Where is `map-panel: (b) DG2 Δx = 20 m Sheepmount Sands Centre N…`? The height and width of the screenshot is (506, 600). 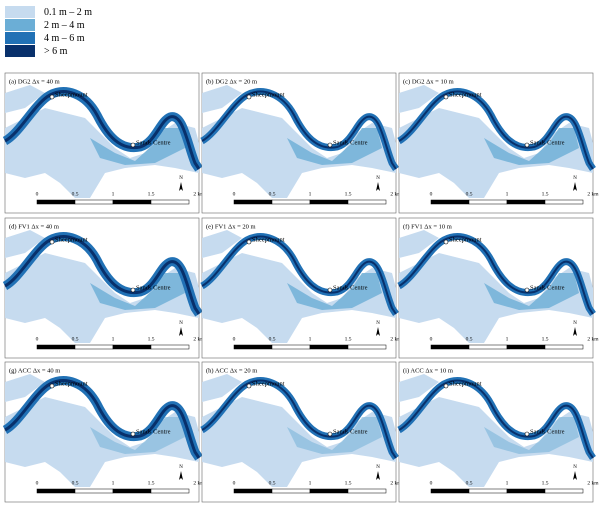 map-panel: (b) DG2 Δx = 20 m Sheepmount Sands Centre N… is located at coordinates (301, 143).